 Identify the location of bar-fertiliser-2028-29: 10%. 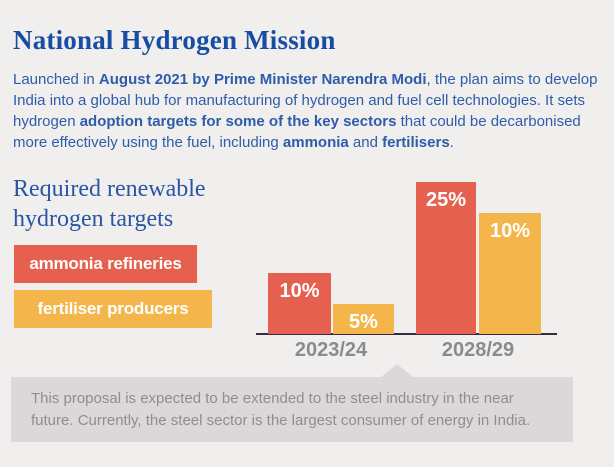
(510, 273).